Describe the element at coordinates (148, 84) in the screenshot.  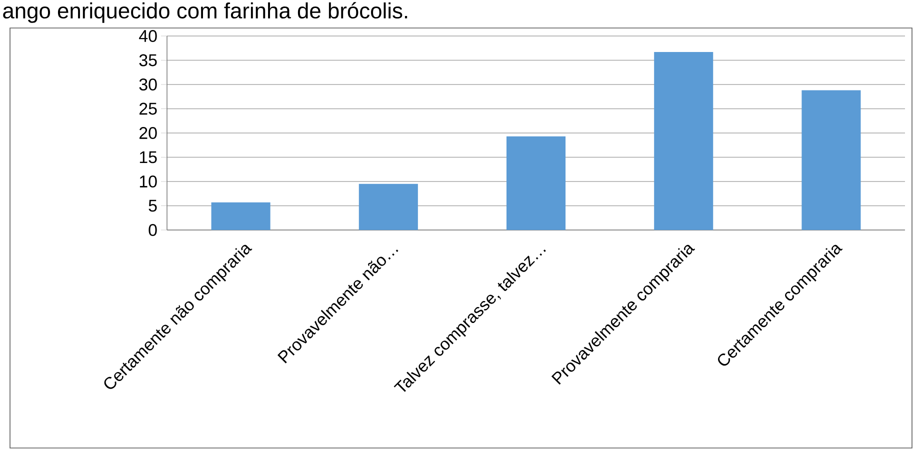
I see `y-tick-label: 30` at that location.